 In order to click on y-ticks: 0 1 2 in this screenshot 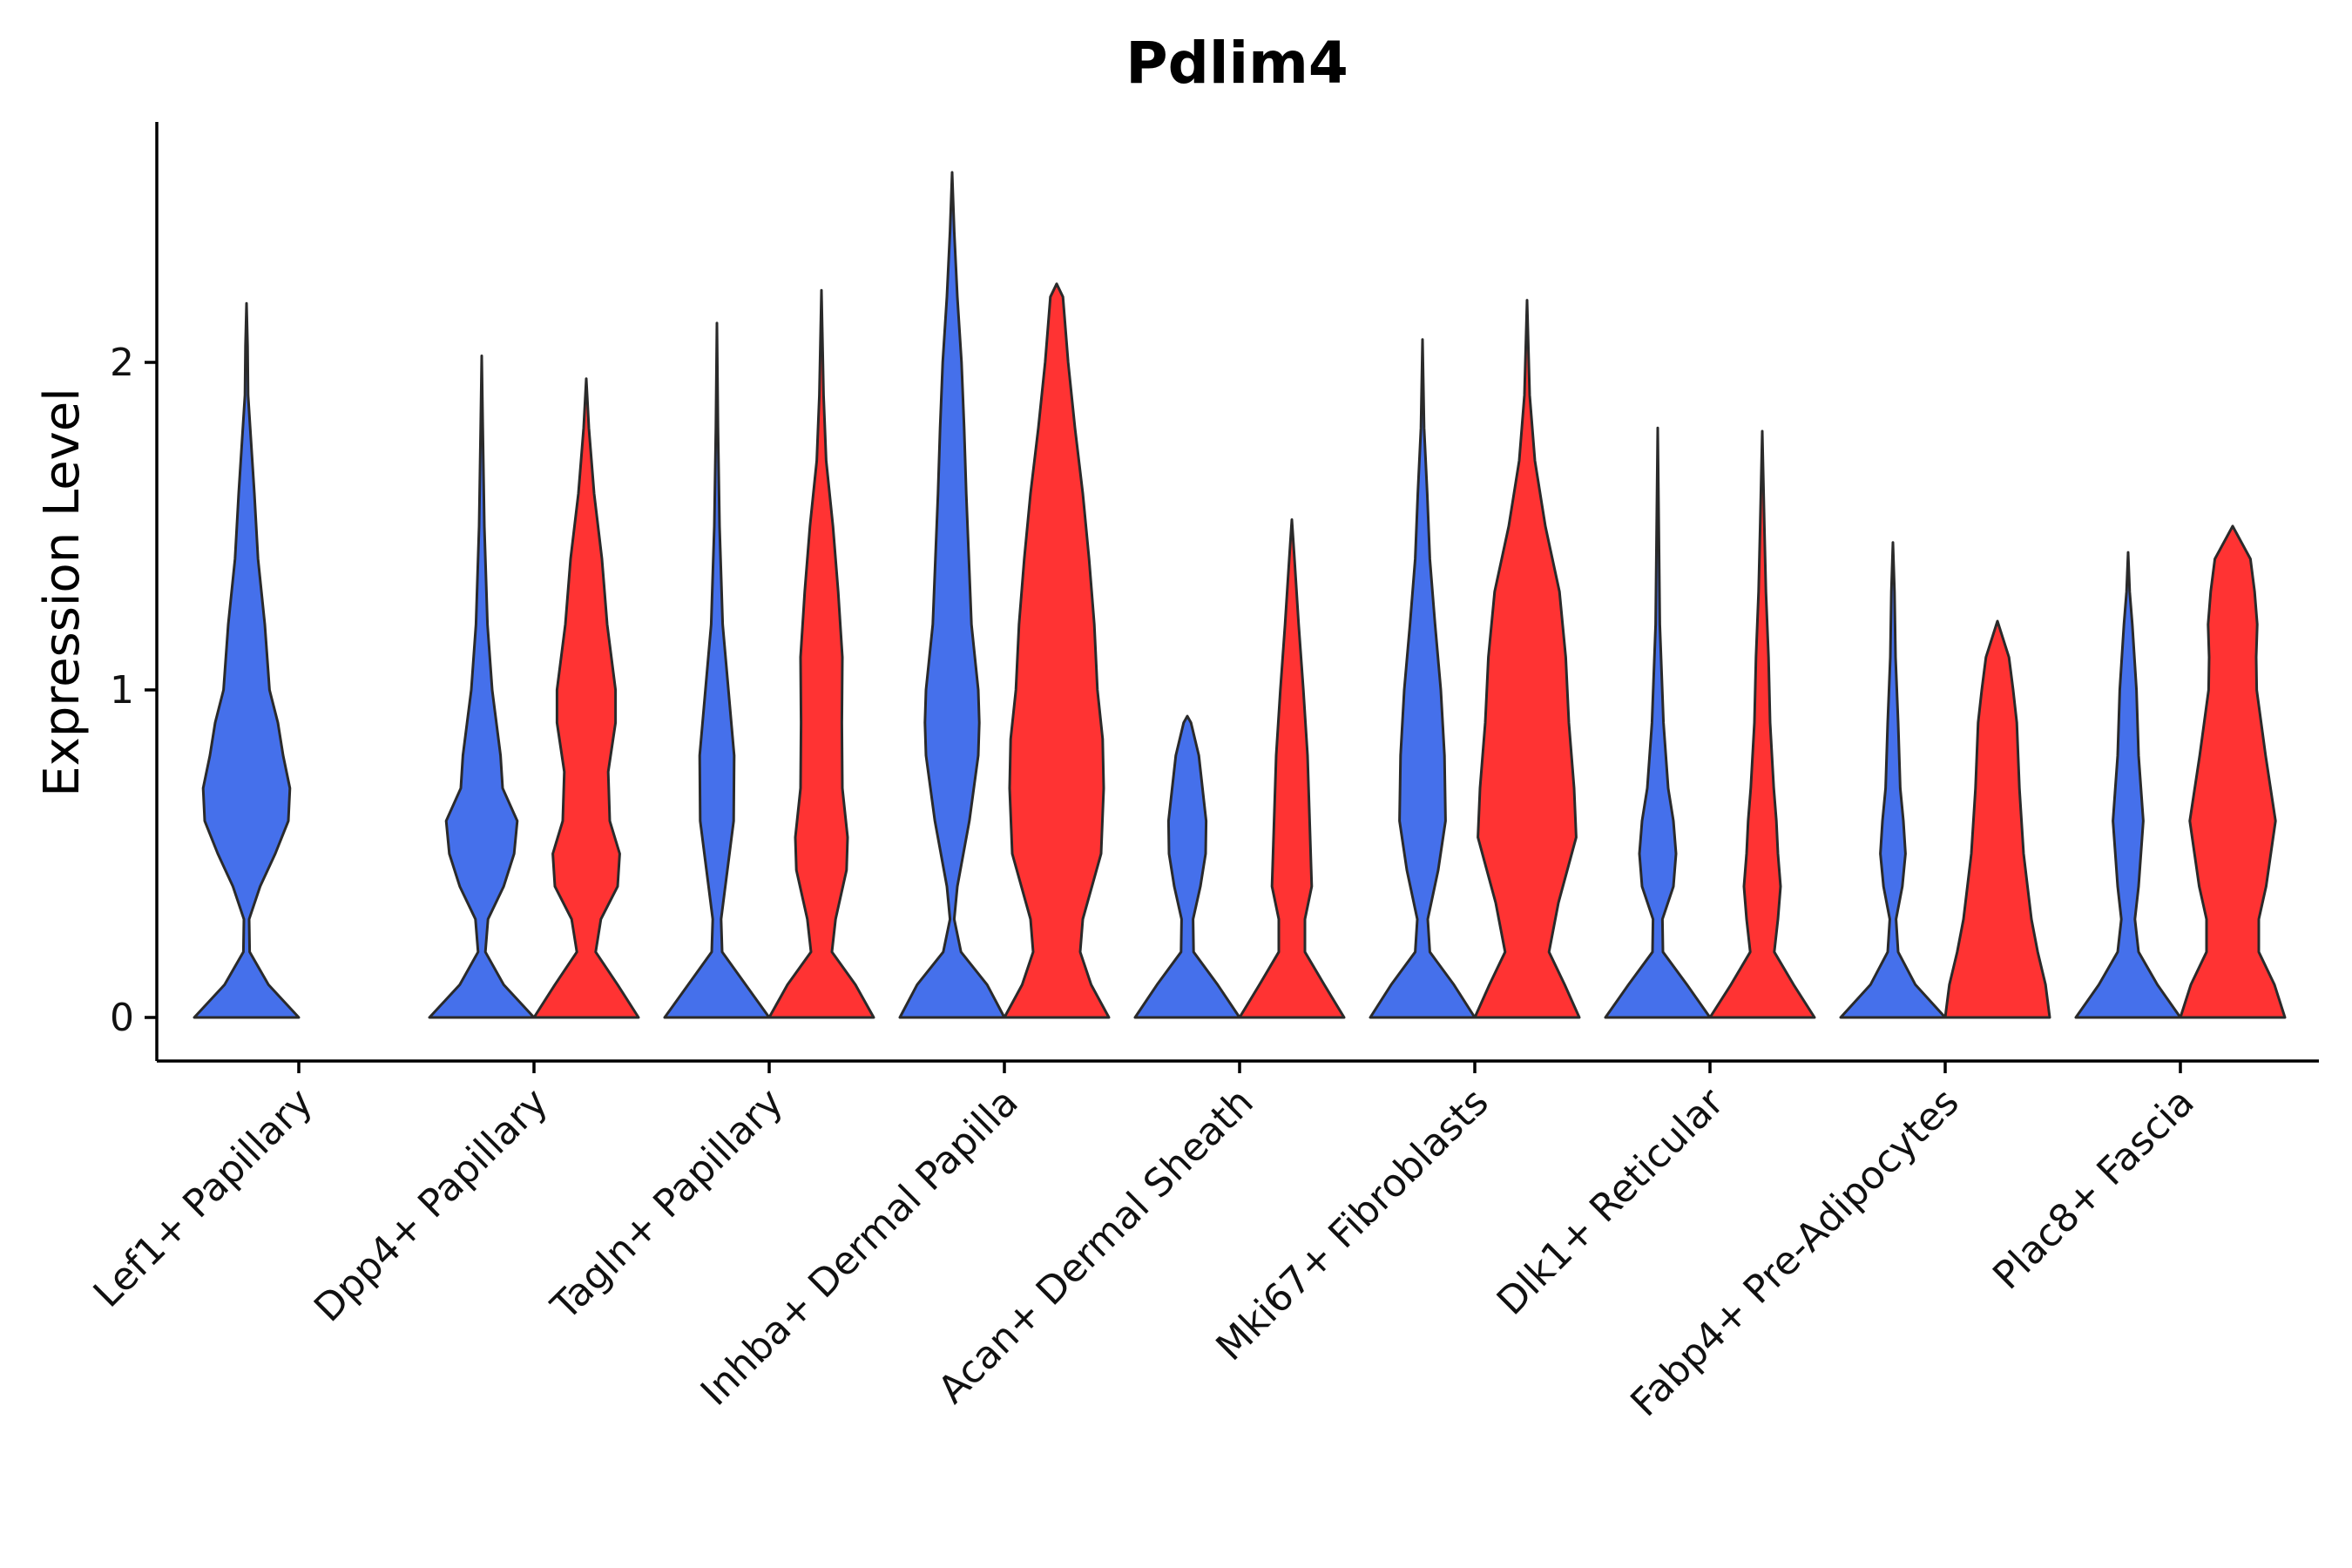, I will do `click(134, 690)`.